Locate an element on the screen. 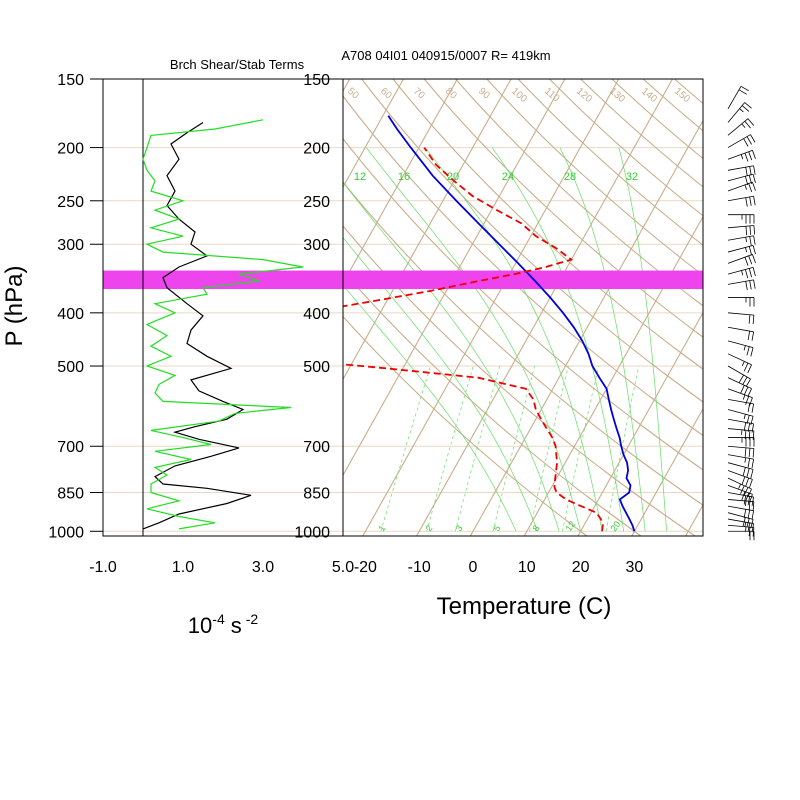  stability-line is located at coordinates (223, 324).